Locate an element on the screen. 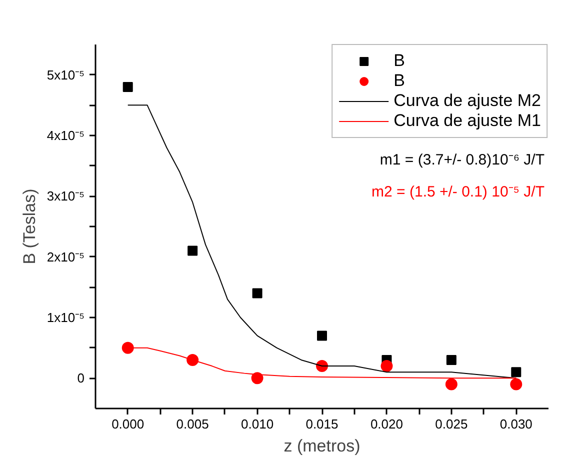 This screenshot has height=468, width=588. x-tick-label: 0.015 is located at coordinates (322, 424).